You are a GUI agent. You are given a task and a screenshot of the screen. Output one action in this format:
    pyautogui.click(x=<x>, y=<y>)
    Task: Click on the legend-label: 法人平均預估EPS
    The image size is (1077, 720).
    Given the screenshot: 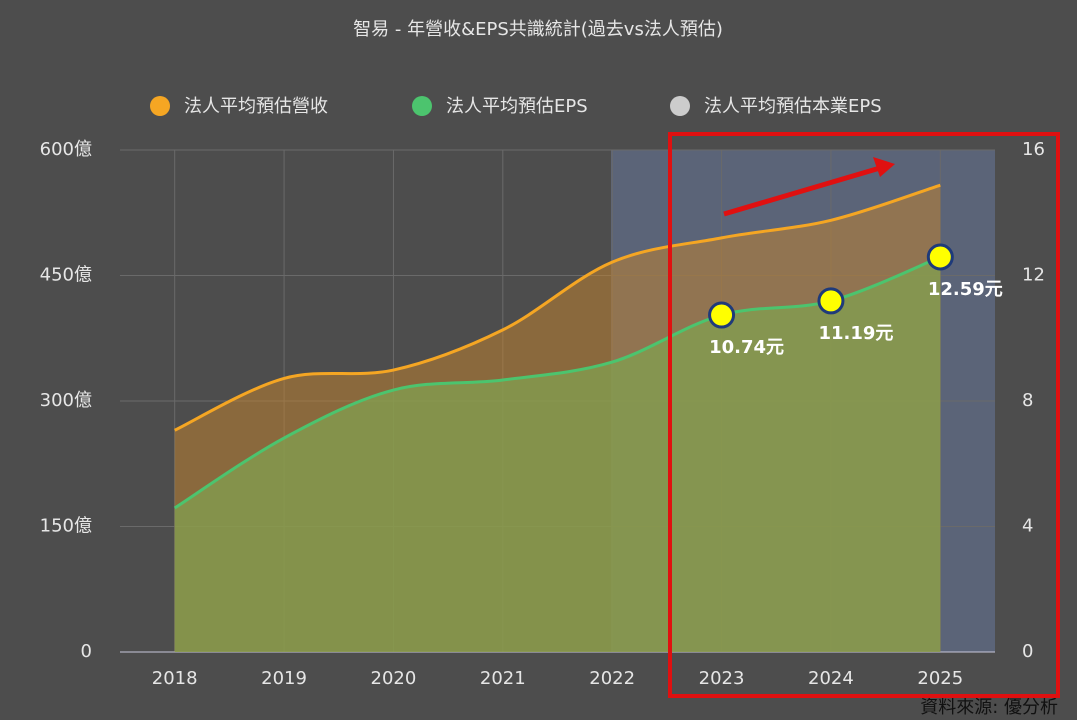 What is the action you would take?
    pyautogui.click(x=517, y=106)
    